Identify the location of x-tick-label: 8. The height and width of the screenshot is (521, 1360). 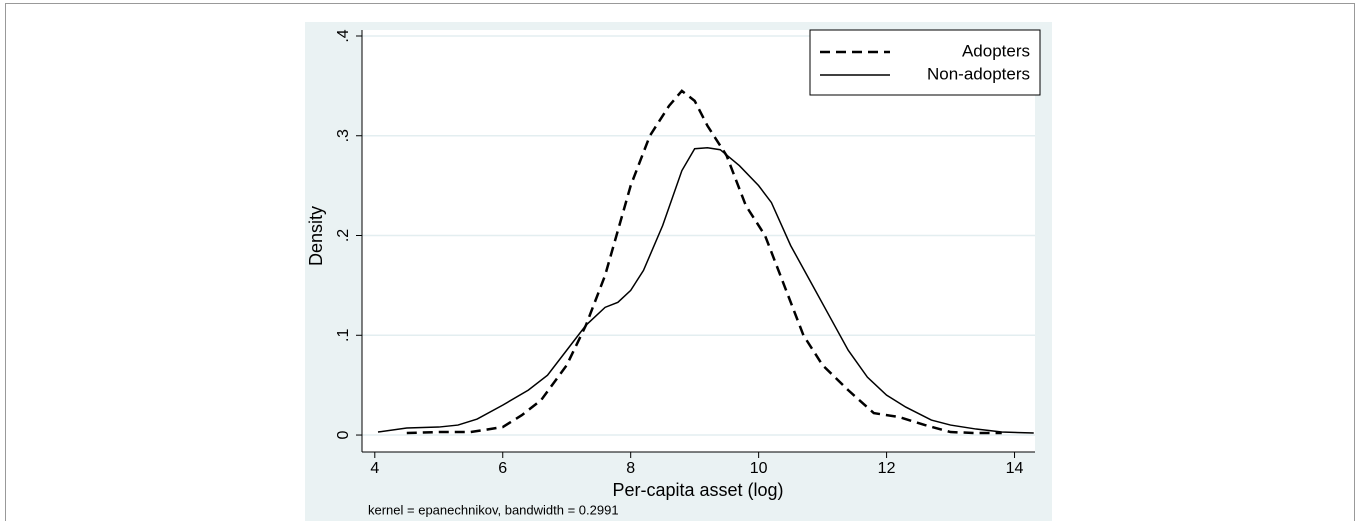
(630, 468).